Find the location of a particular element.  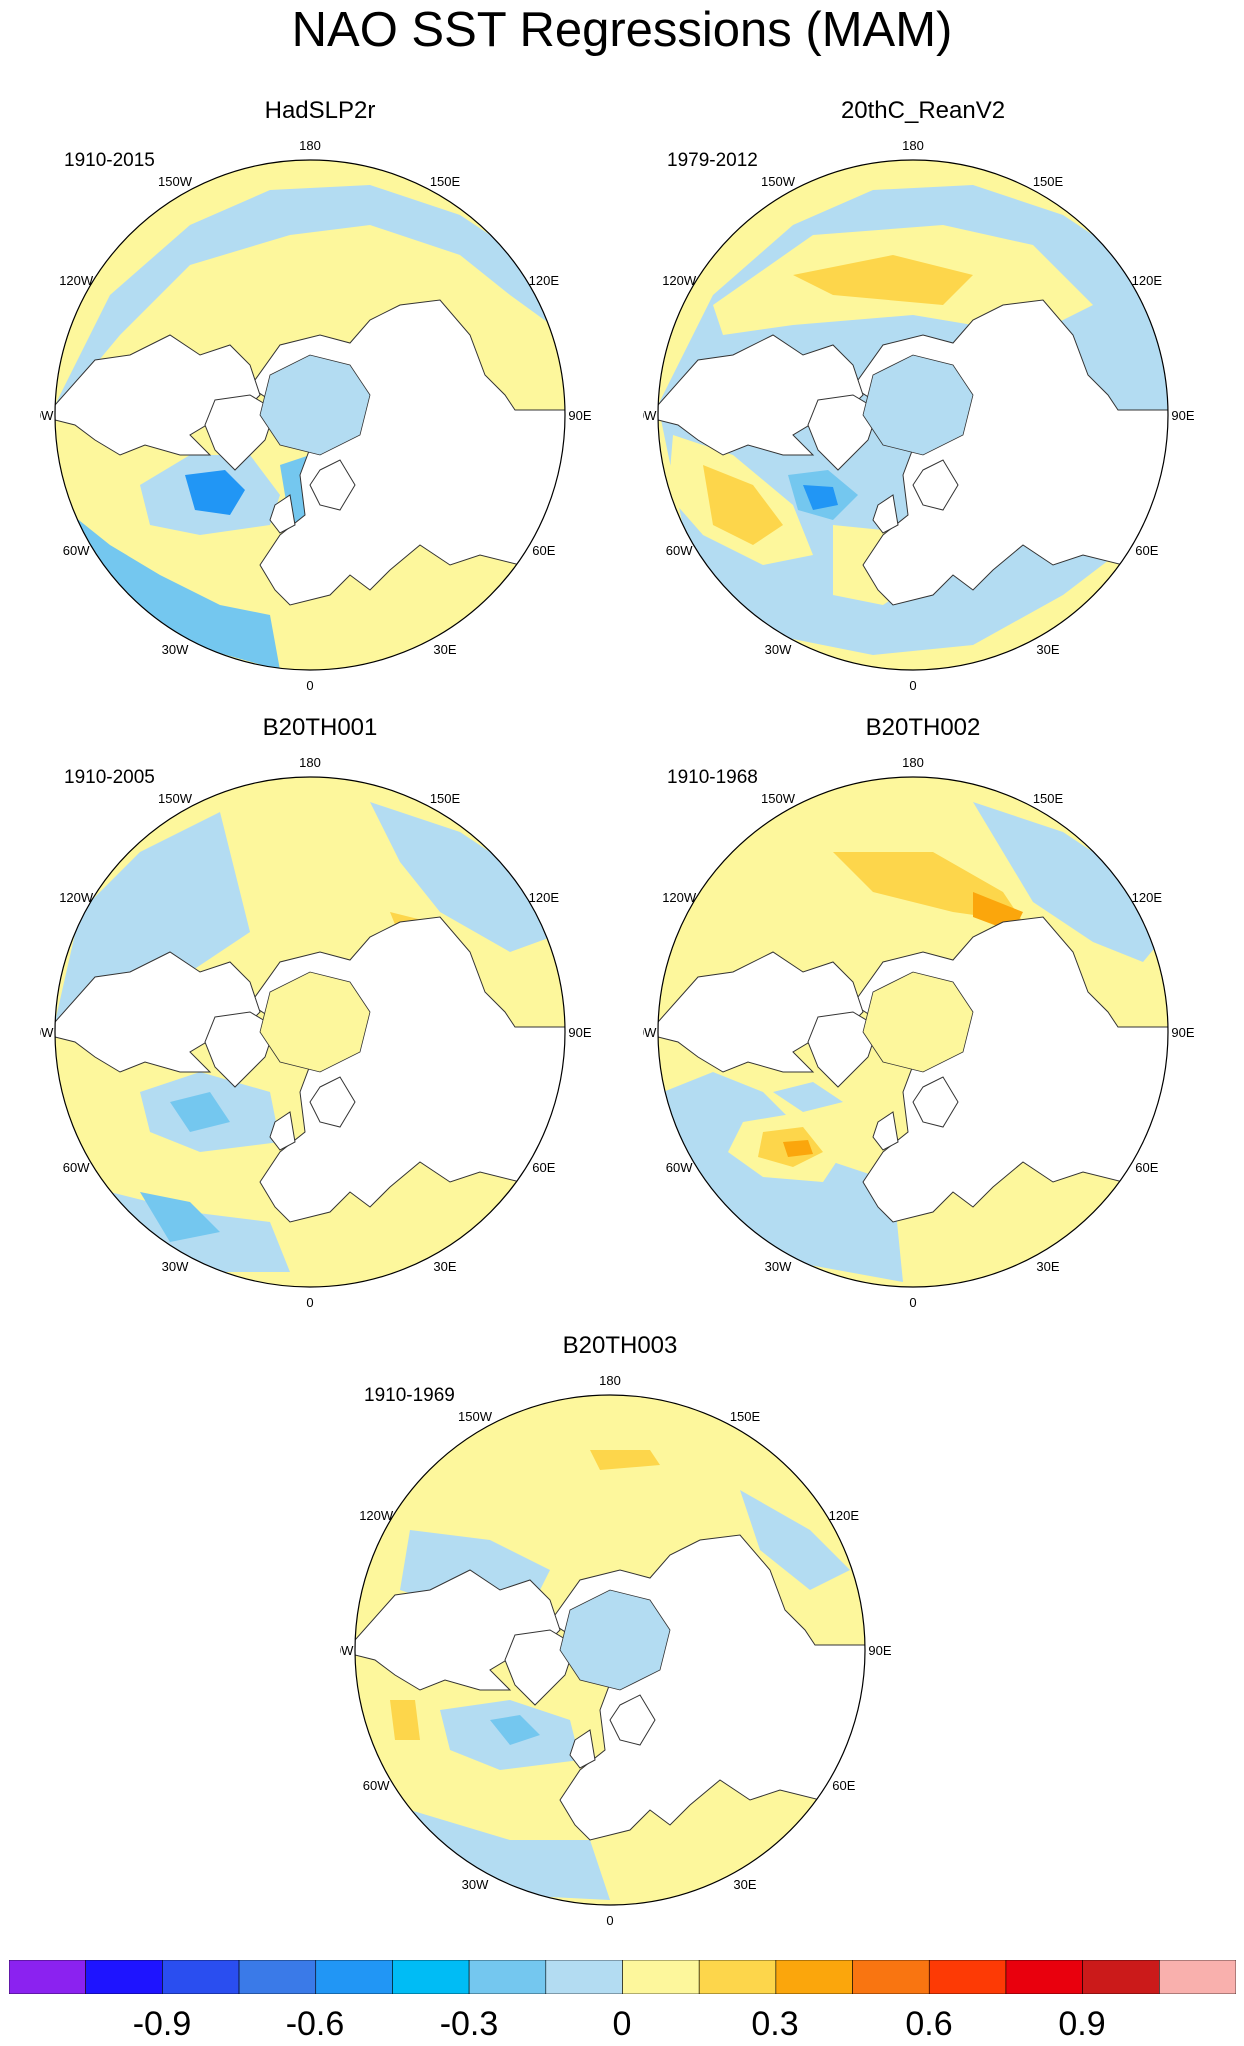

panel-title: B20TH001 is located at coordinates (320, 727).